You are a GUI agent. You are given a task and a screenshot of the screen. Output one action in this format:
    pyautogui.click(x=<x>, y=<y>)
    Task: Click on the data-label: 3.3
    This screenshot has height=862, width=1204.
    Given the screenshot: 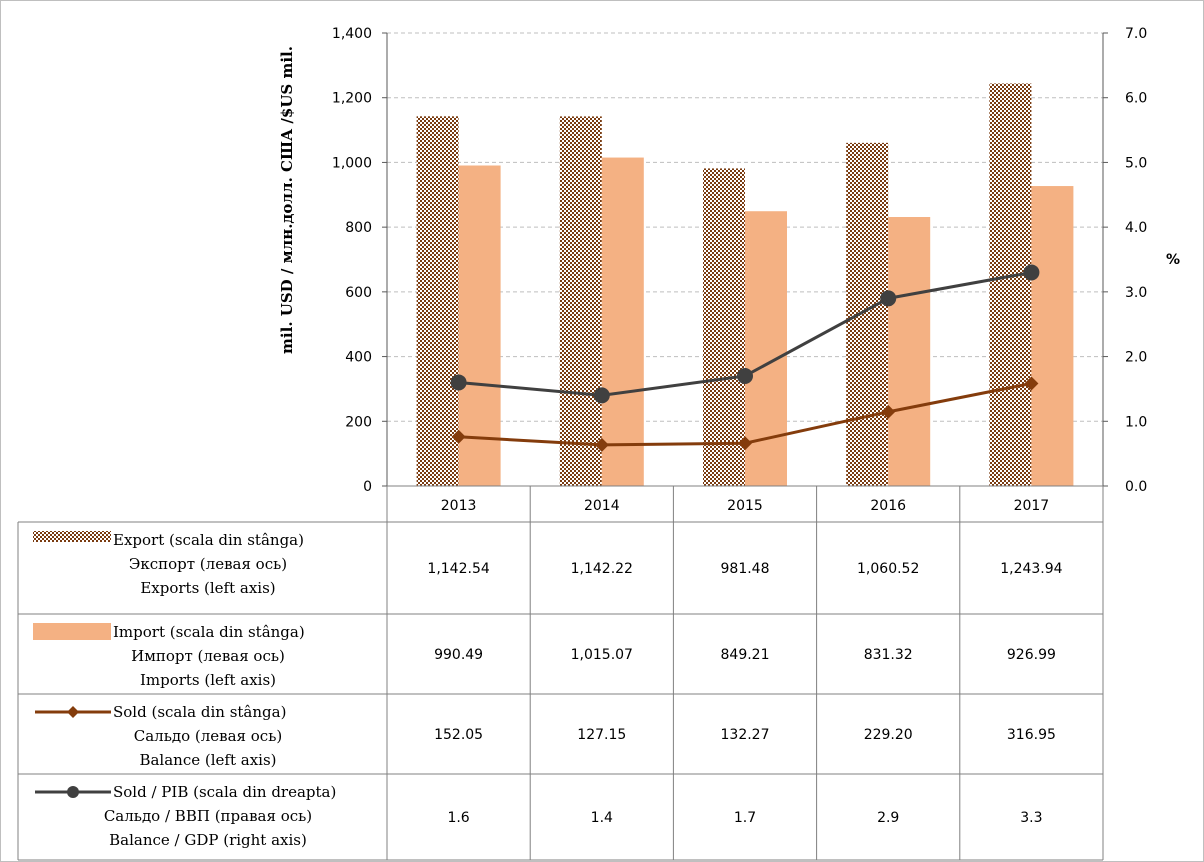 What is the action you would take?
    pyautogui.click(x=1031, y=818)
    